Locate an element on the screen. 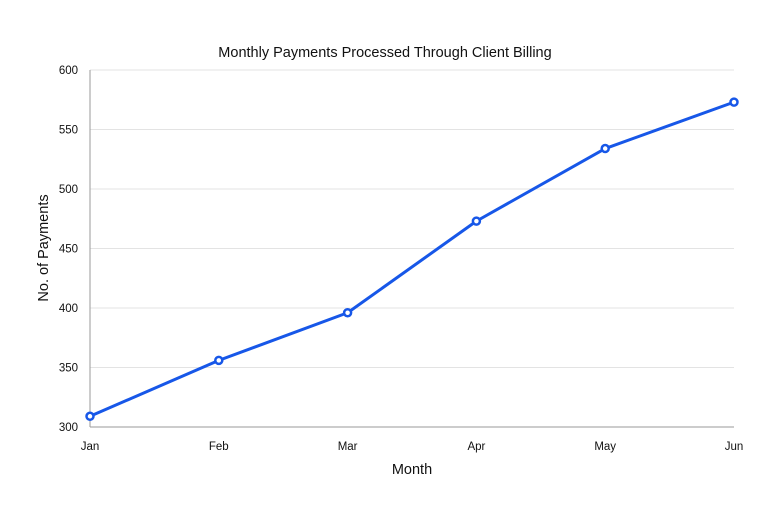  y-tick-label: 500 is located at coordinates (68, 190).